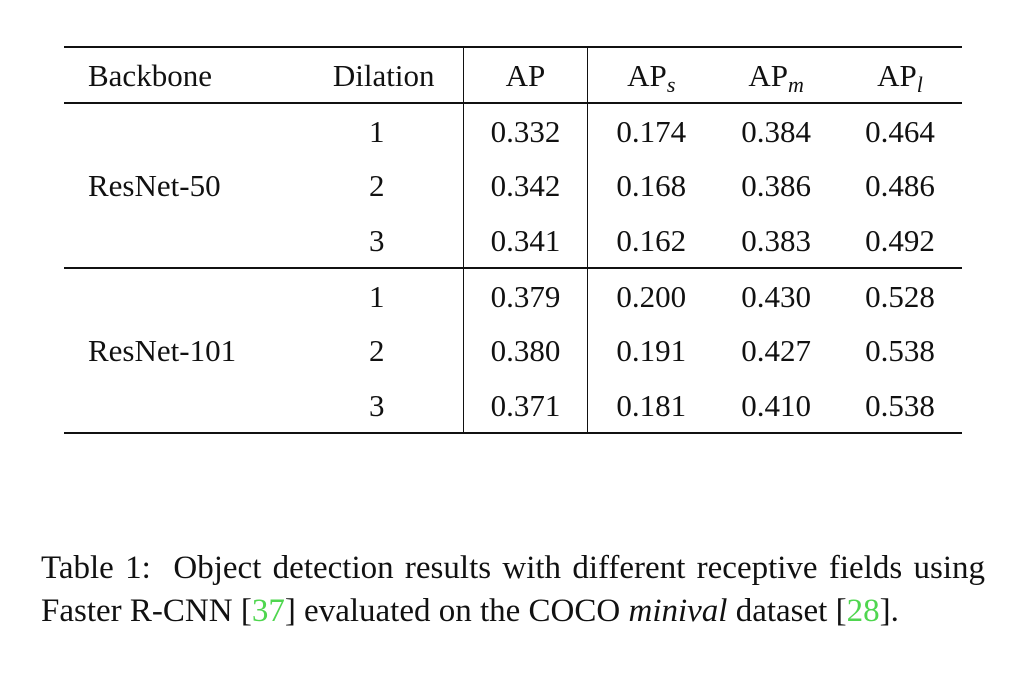 This screenshot has height=692, width=1024. What do you see at coordinates (525, 295) in the screenshot?
I see `ap-cell: 0.379` at bounding box center [525, 295].